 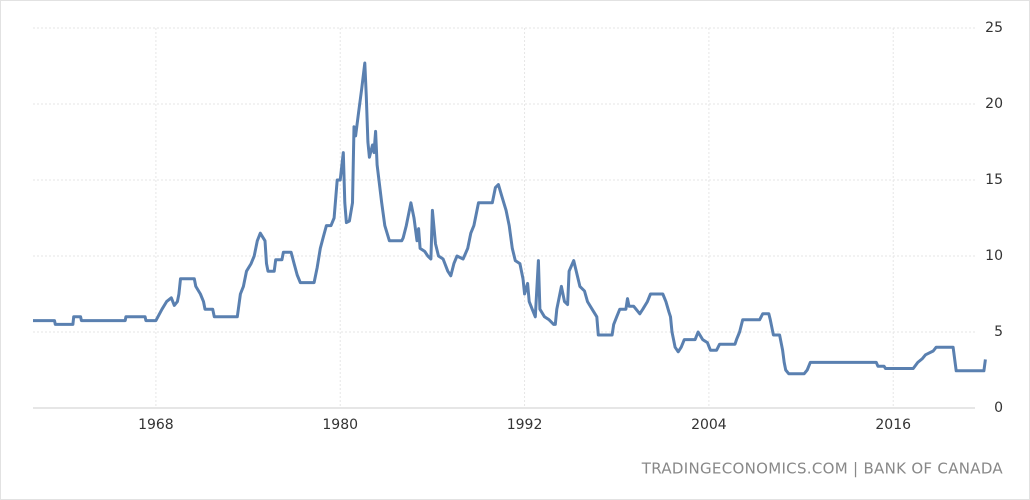 What do you see at coordinates (998, 408) in the screenshot?
I see `y-tick-label: 0` at bounding box center [998, 408].